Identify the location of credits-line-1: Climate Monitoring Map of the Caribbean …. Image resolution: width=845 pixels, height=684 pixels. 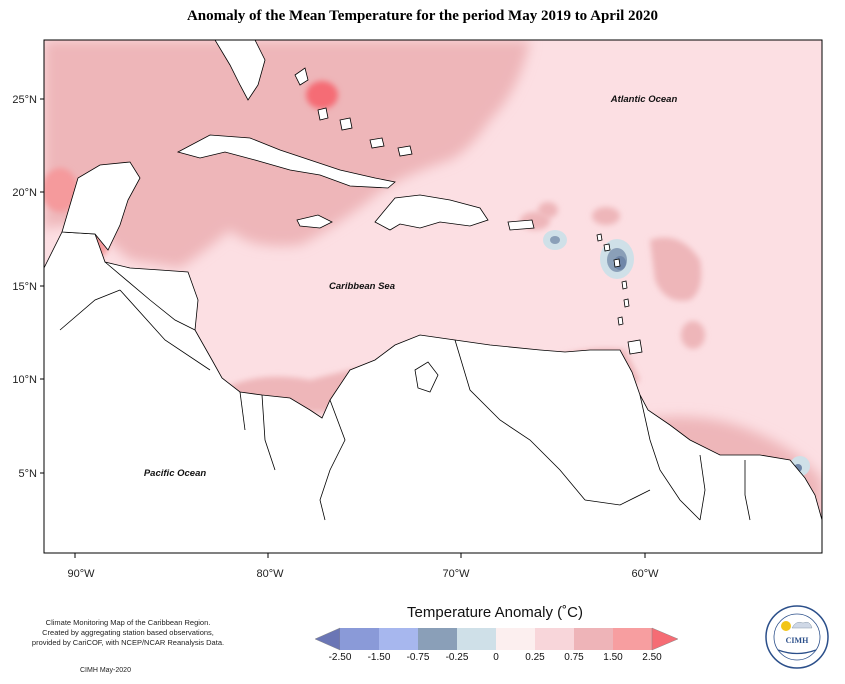
(128, 622).